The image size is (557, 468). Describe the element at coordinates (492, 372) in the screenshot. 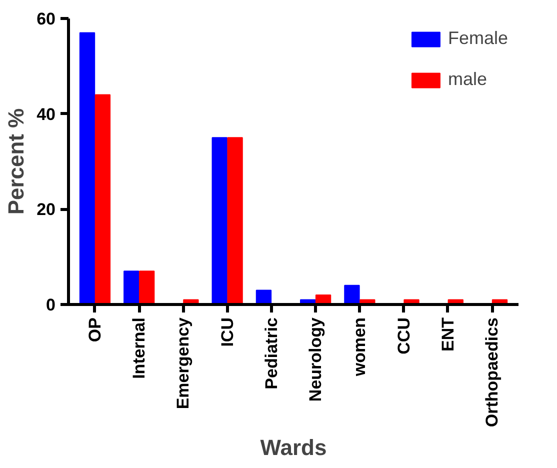

I see `x-tick-label: Orthopaedics` at that location.